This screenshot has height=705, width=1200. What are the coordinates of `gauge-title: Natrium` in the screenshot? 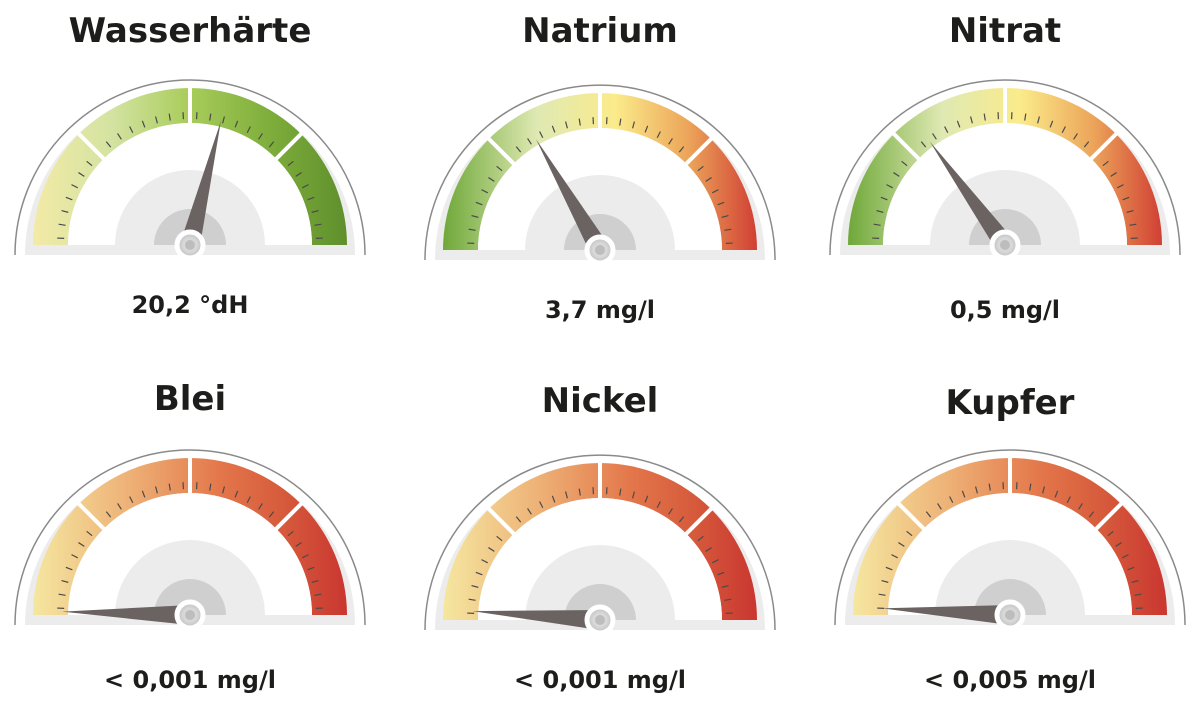 It's located at (600, 31).